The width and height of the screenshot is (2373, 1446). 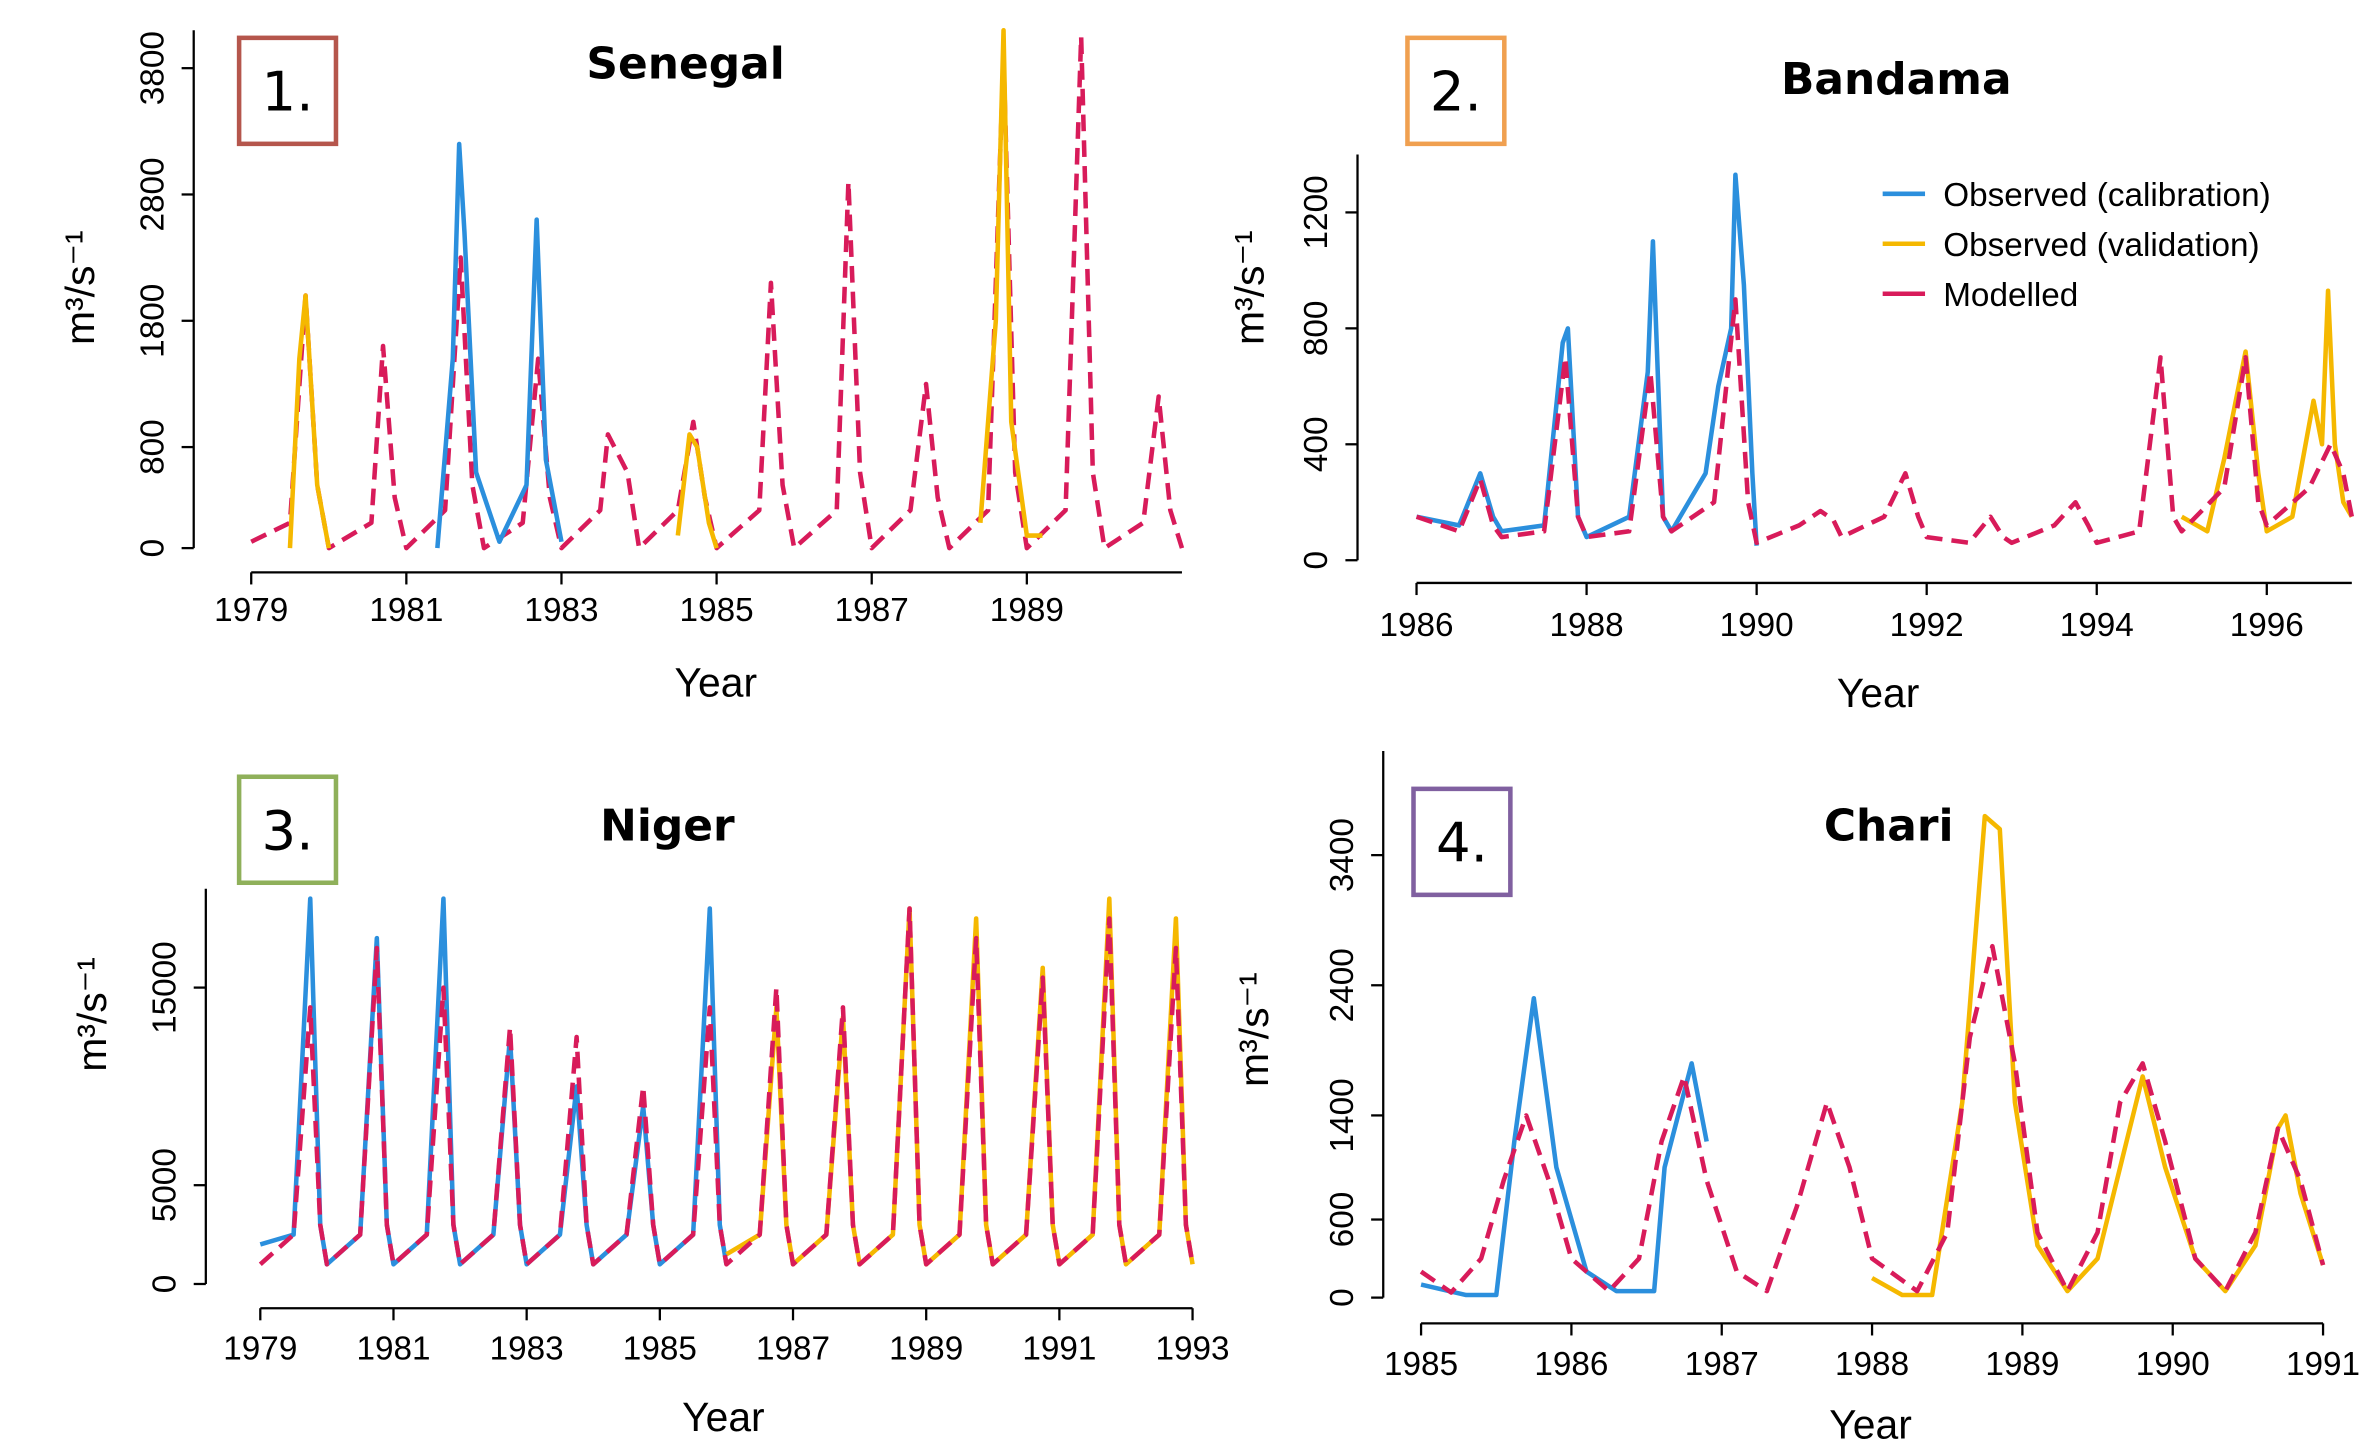 What do you see at coordinates (2106, 195) in the screenshot?
I see `legend-label: Observed (calibration)` at bounding box center [2106, 195].